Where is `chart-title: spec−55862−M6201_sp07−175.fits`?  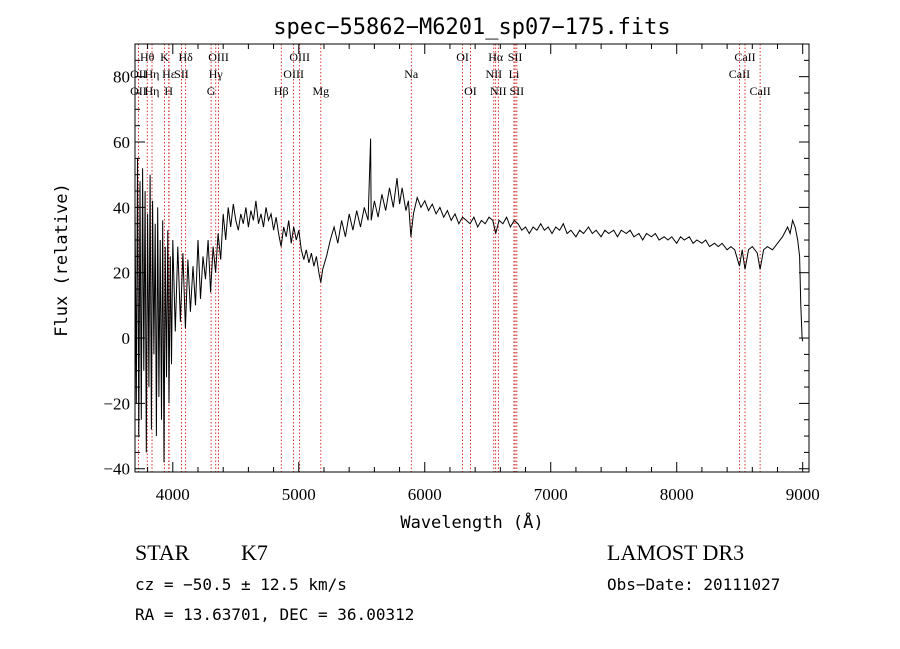 chart-title: spec−55862−M6201_sp07−175.fits is located at coordinates (471, 27).